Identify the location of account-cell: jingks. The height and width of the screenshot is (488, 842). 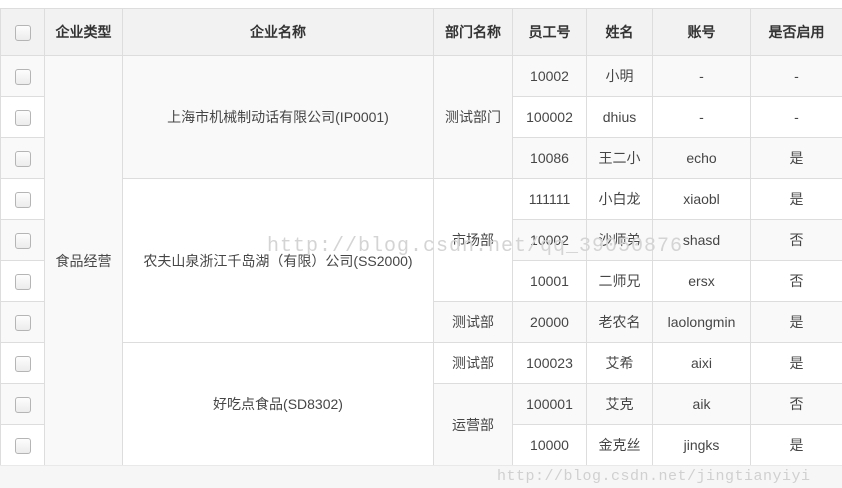
(701, 445).